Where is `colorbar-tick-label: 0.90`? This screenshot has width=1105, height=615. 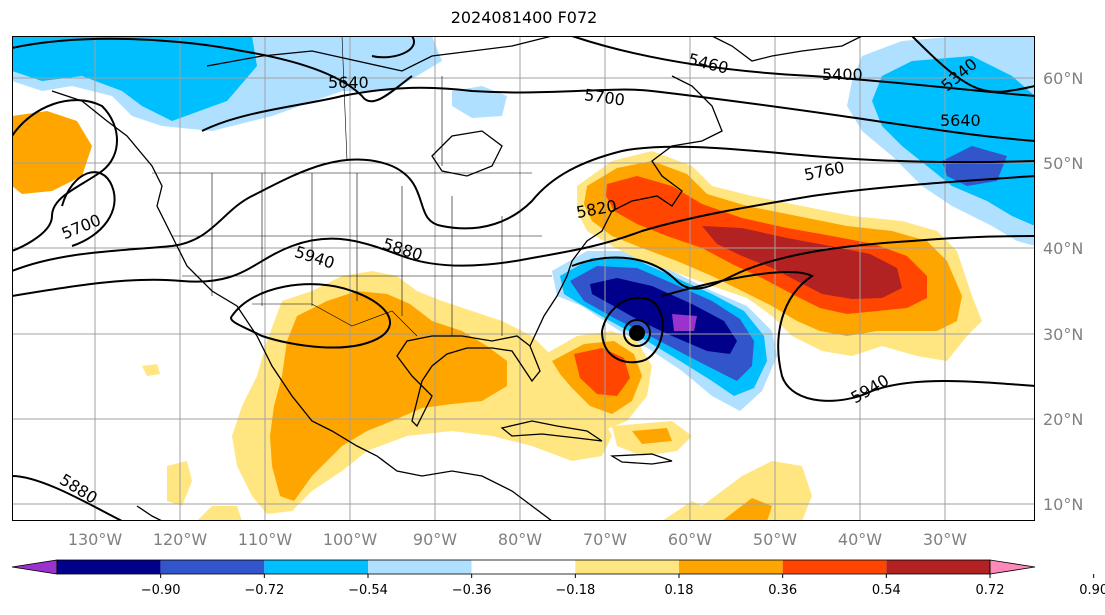 colorbar-tick-label: 0.90 is located at coordinates (1092, 590).